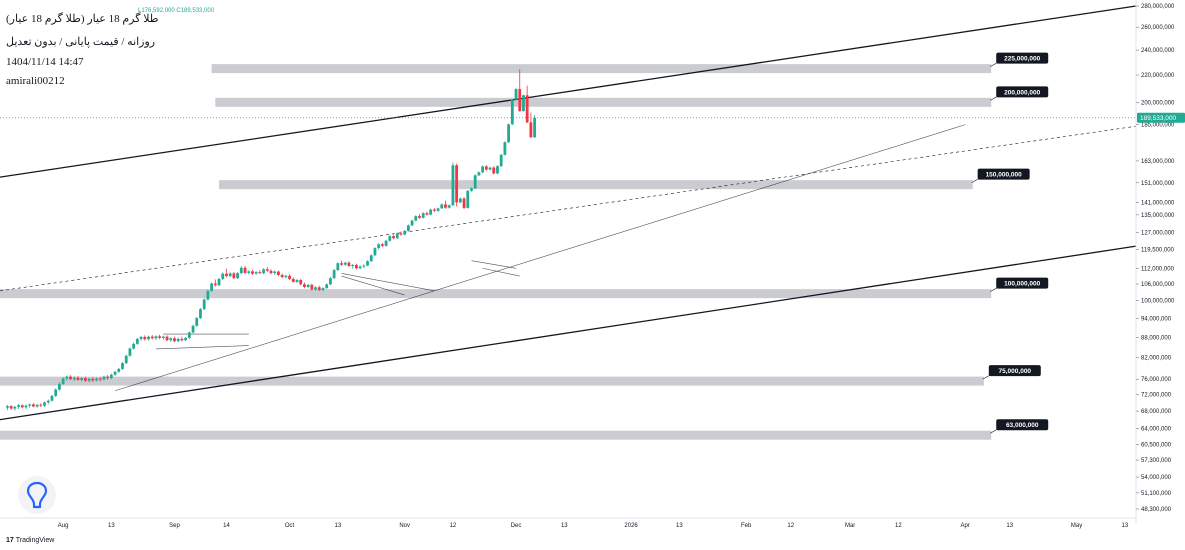 The image size is (1185, 550). I want to click on time-tick-label: Apr, so click(965, 526).